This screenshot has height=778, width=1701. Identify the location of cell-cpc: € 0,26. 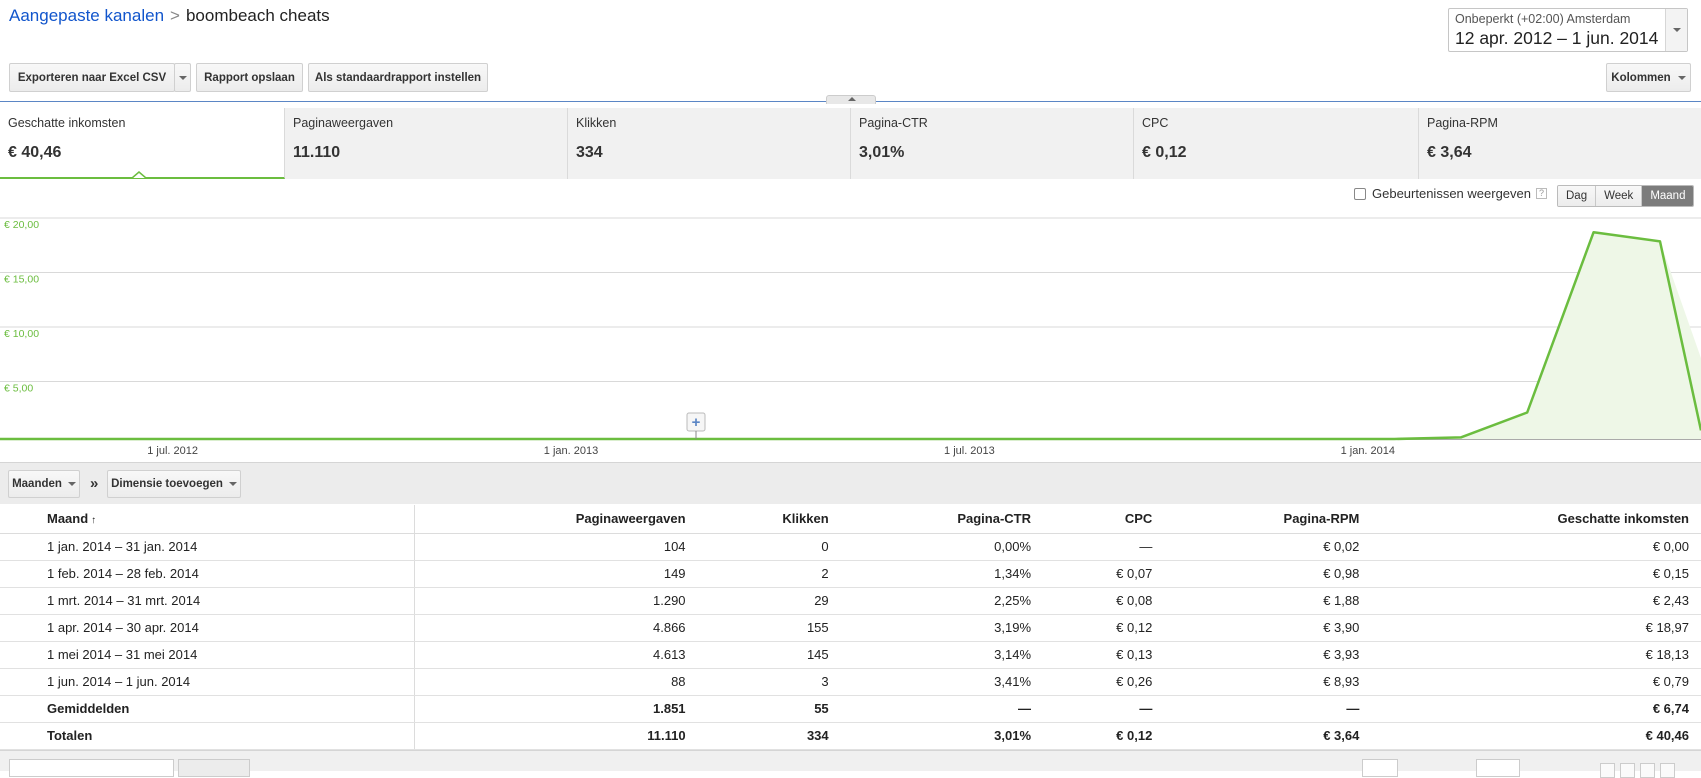
(1101, 681).